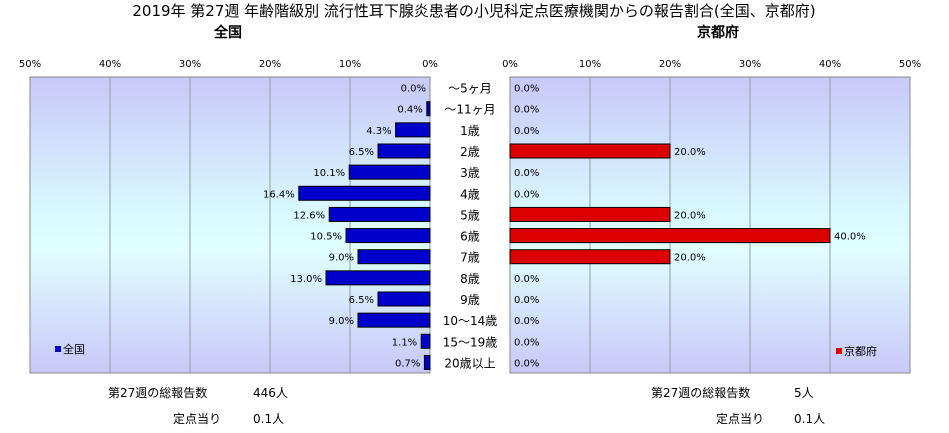 The image size is (949, 433). Describe the element at coordinates (670, 204) in the screenshot. I see `kyoto-bars` at that location.